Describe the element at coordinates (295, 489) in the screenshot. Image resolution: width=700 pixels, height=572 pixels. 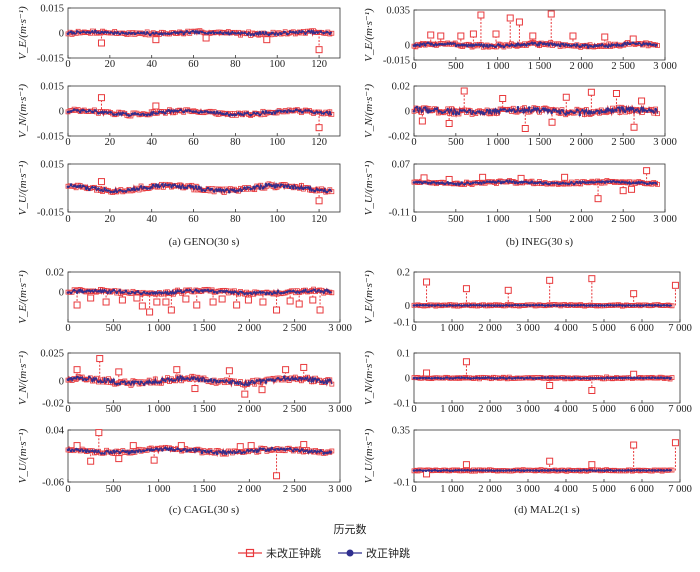
I see `x-tick-label: 2 500` at that location.